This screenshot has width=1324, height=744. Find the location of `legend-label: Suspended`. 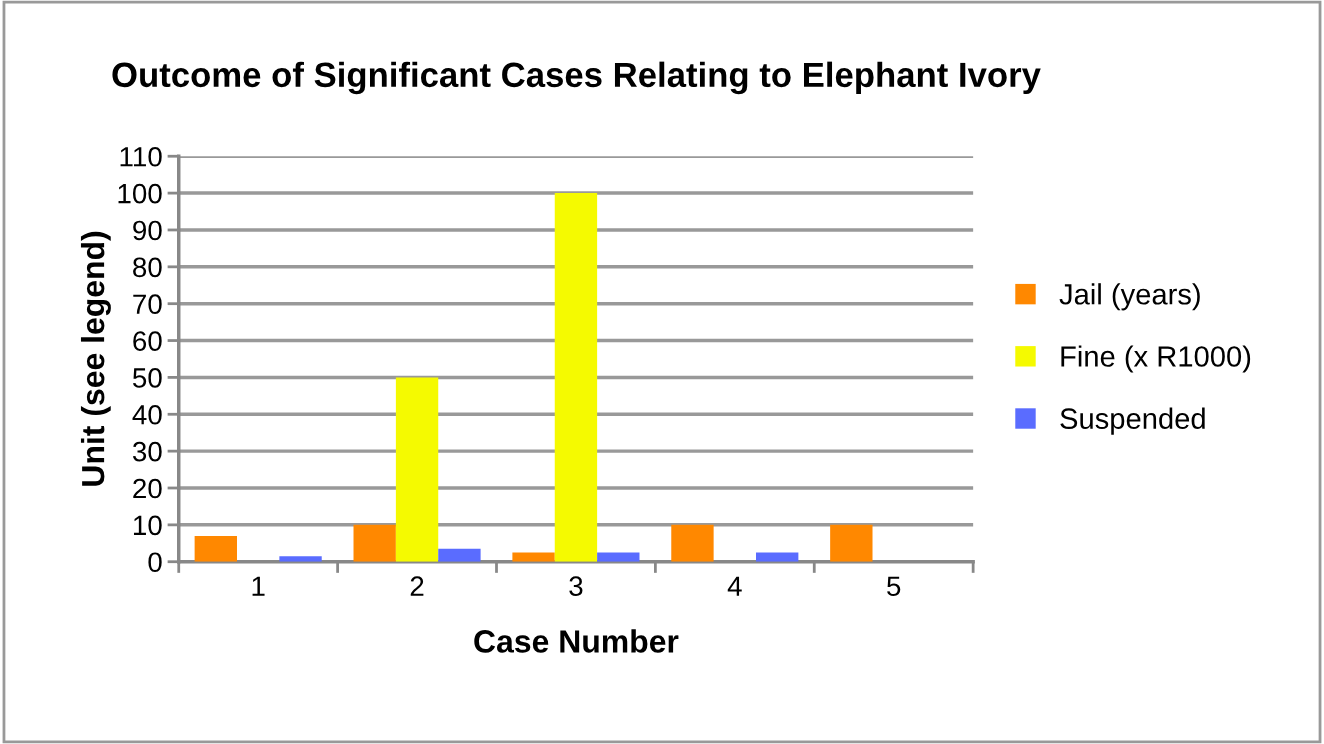

legend-label: Suspended is located at coordinates (1132, 421).